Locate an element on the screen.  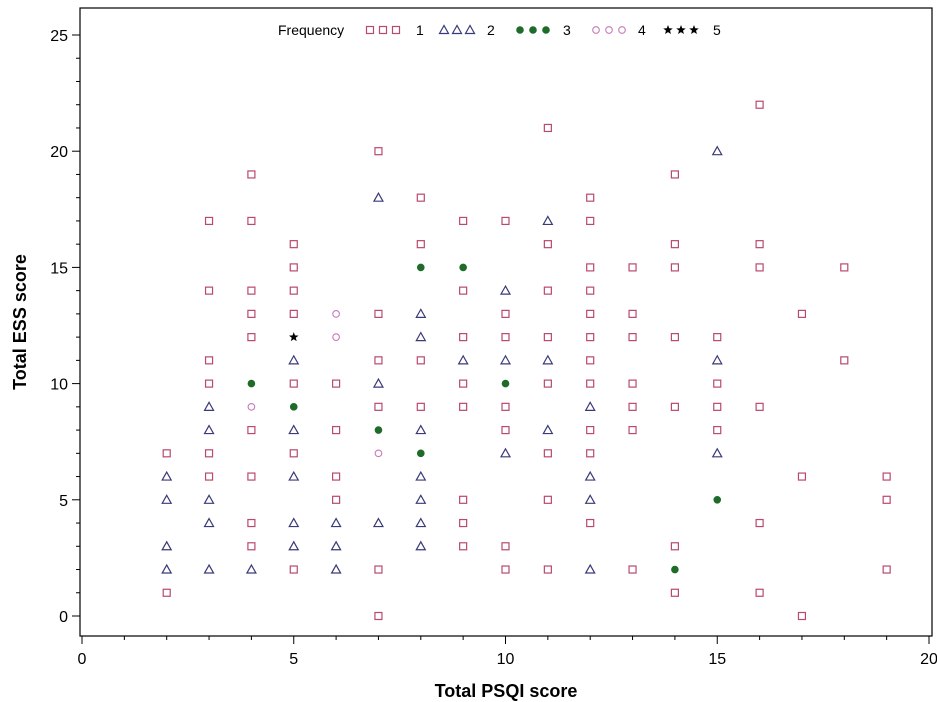
y-tick-label: 25 is located at coordinates (59, 36).